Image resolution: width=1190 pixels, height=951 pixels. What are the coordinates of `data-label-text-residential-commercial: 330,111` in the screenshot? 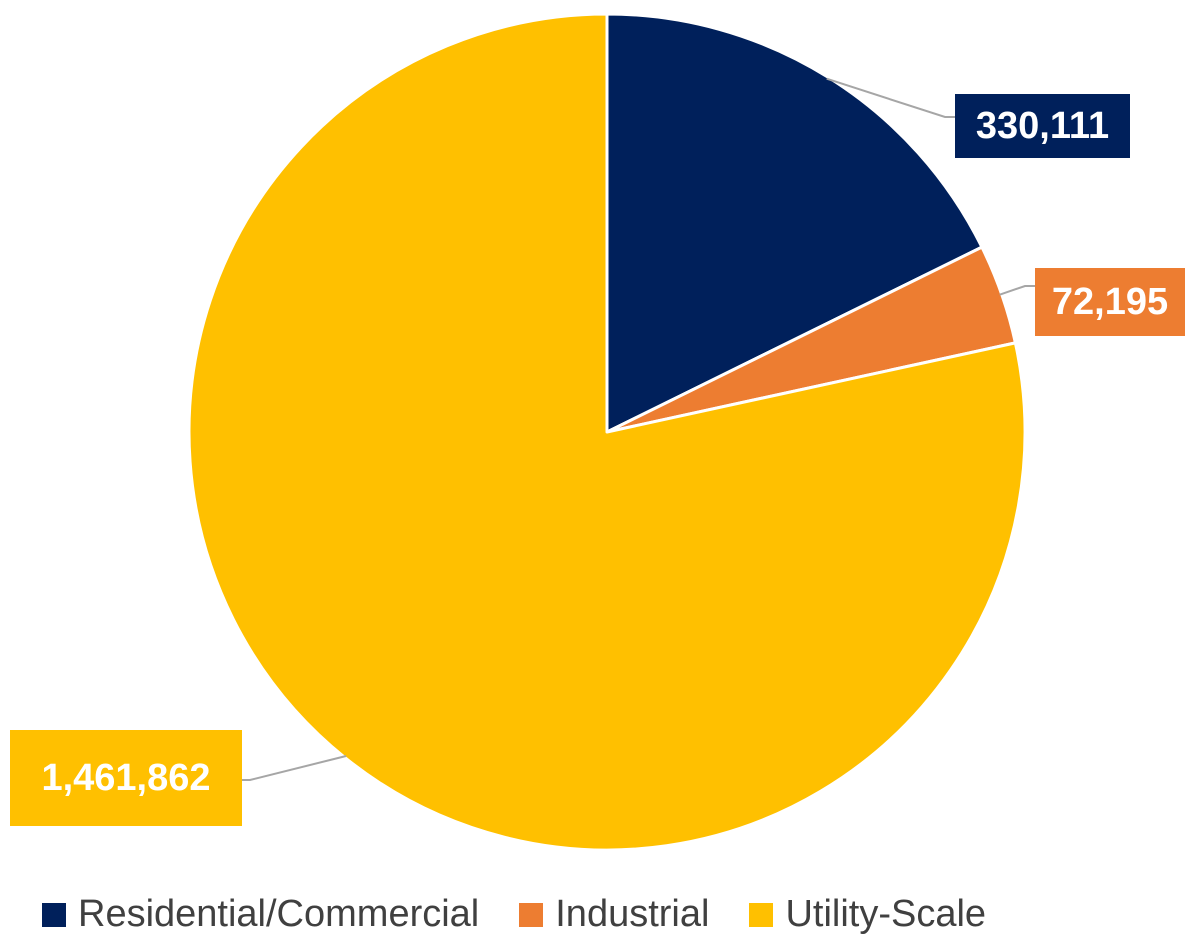 It's located at (1042, 126).